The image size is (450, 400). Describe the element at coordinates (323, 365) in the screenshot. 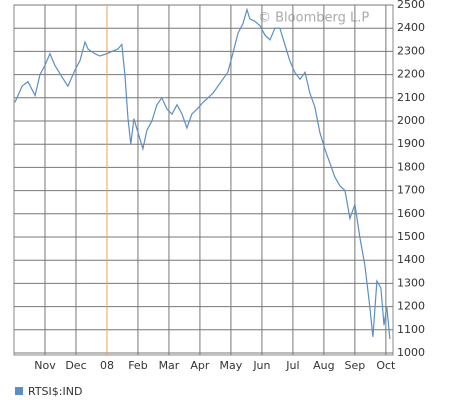

I see `x-tick-label: Aug` at that location.